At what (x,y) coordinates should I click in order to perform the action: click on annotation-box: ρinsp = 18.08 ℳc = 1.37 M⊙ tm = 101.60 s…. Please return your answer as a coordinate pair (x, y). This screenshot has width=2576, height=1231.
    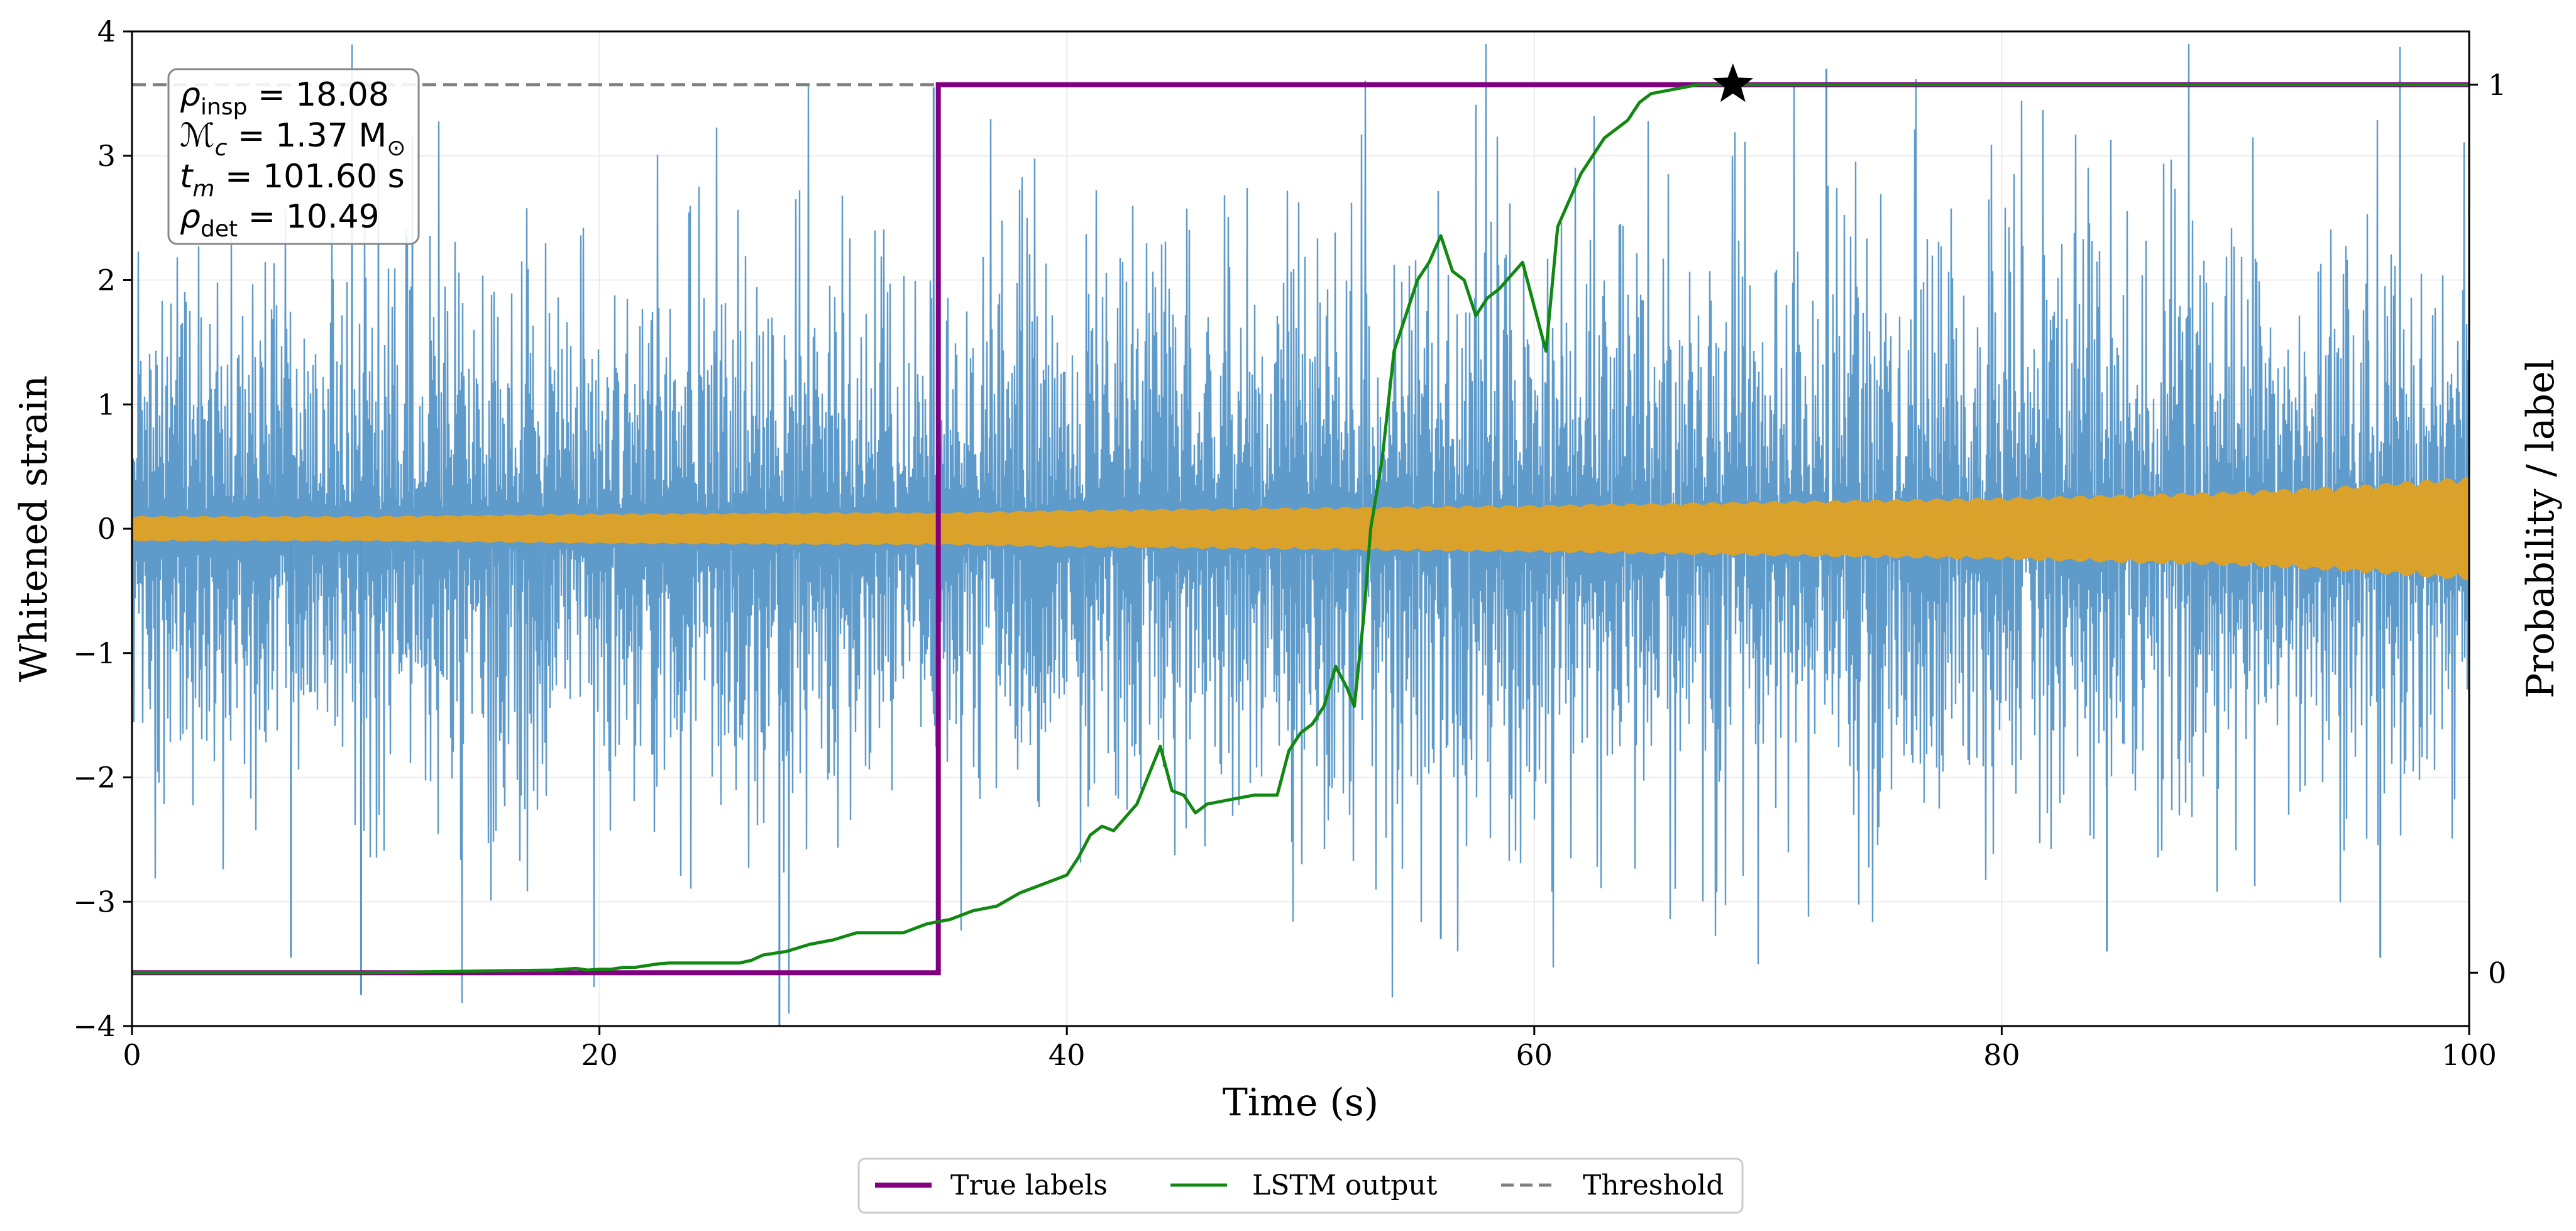
    Looking at the image, I should click on (293, 156).